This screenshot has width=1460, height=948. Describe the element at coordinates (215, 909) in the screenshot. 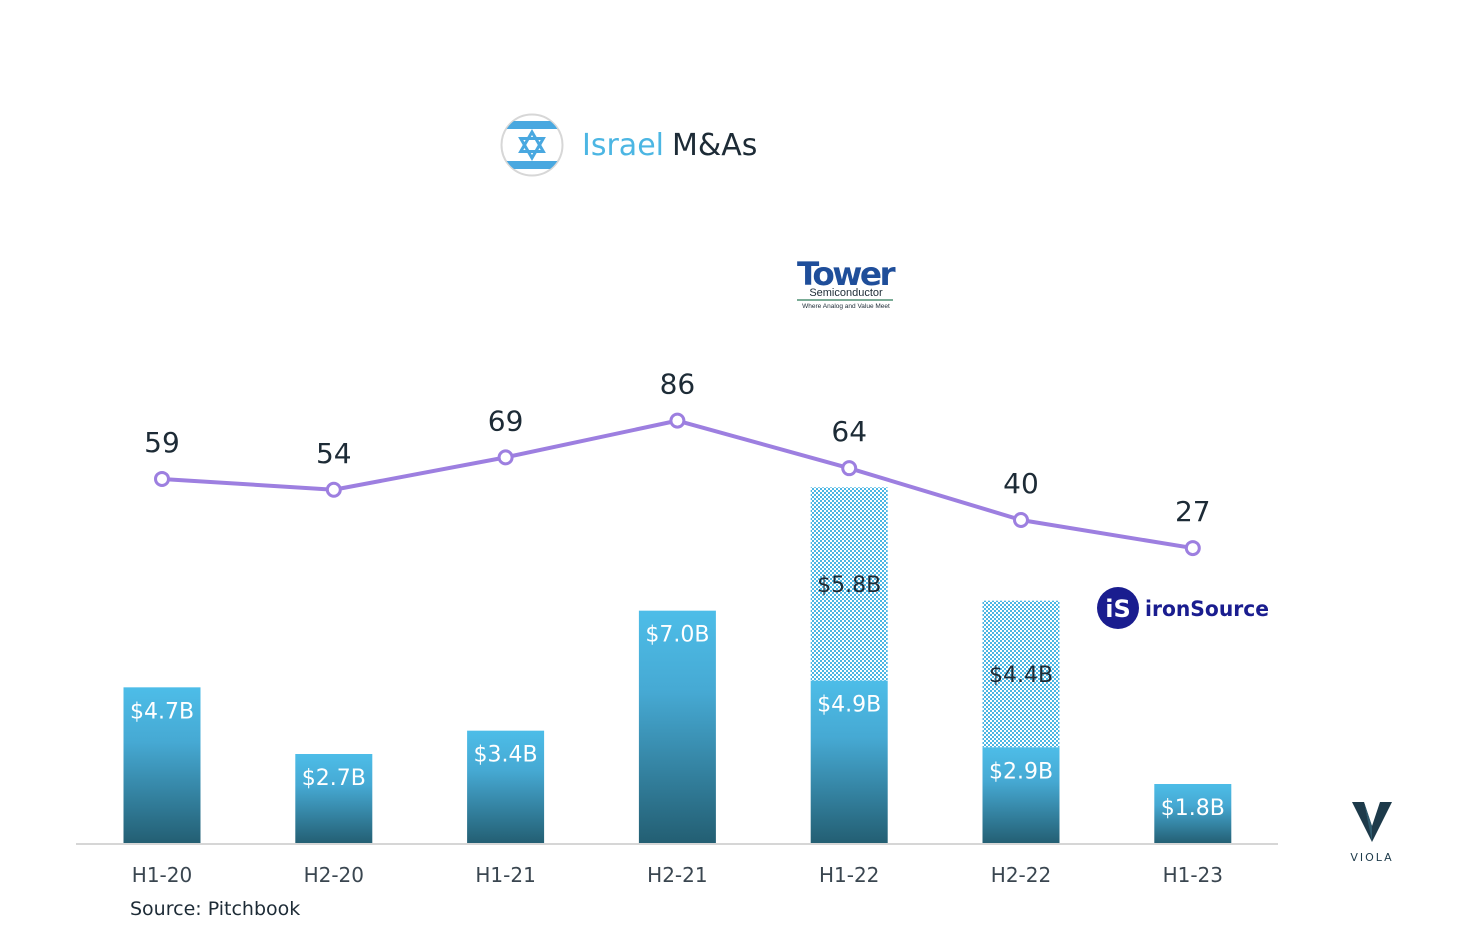

I see `source-note: Source: Pitchbook` at that location.